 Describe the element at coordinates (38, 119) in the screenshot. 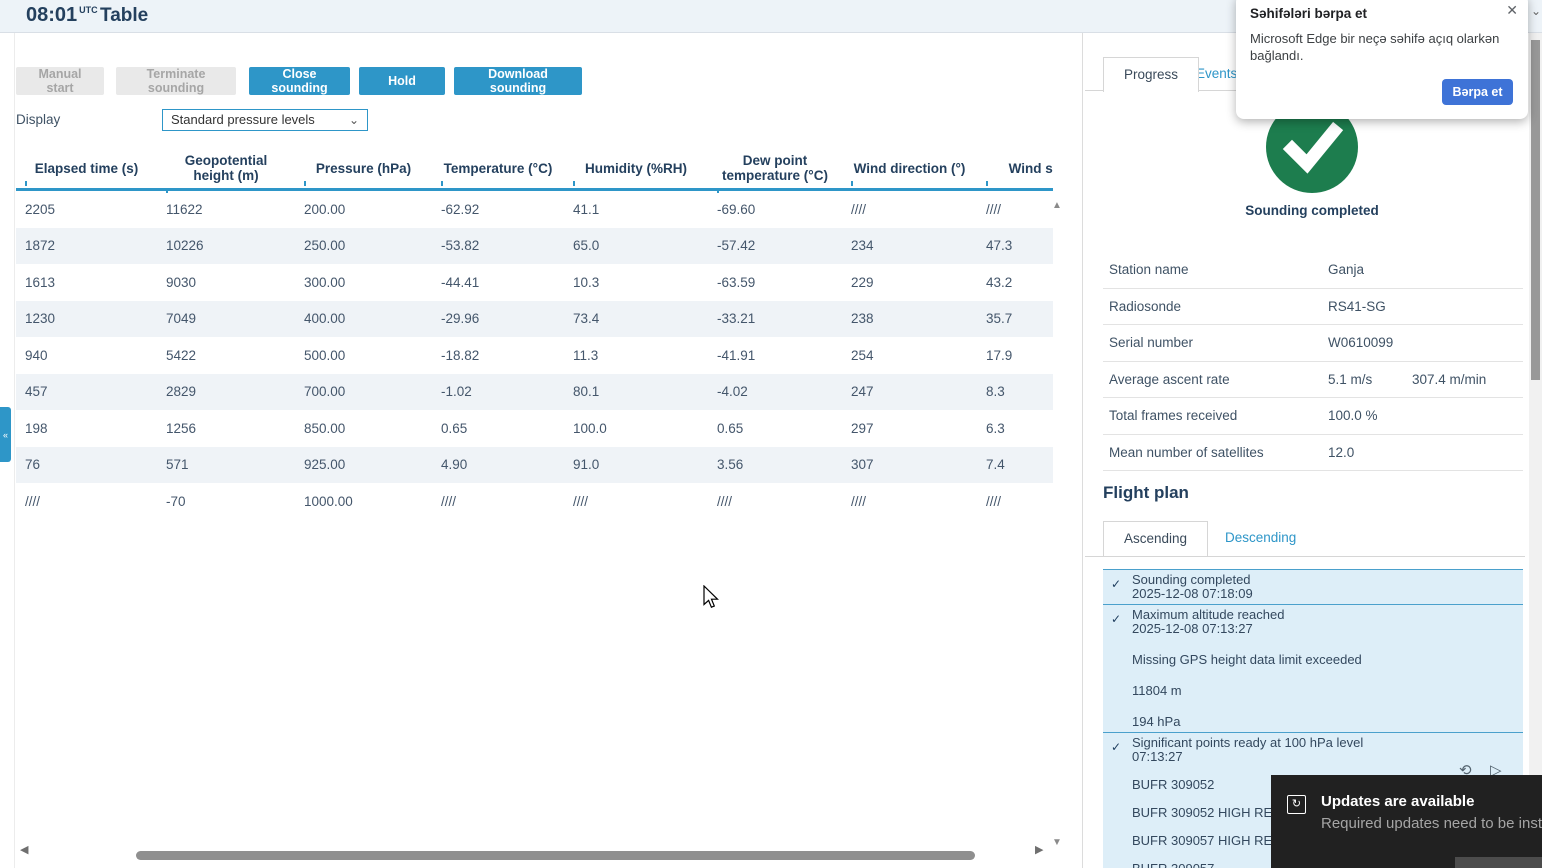

I see `display-label: Display` at that location.